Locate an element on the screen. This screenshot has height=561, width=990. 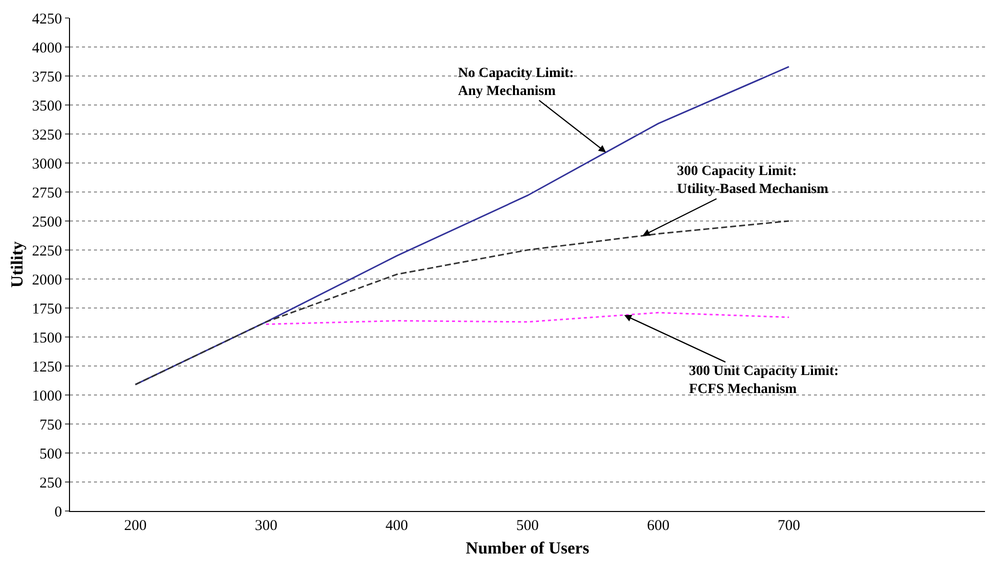
y-tick-label: 1000 is located at coordinates (47, 396).